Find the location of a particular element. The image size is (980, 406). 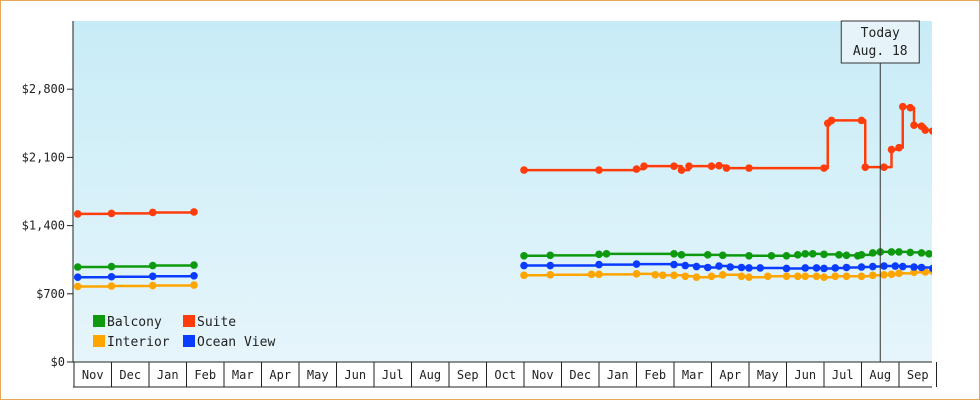

legend-item: Ocean View is located at coordinates (229, 342).